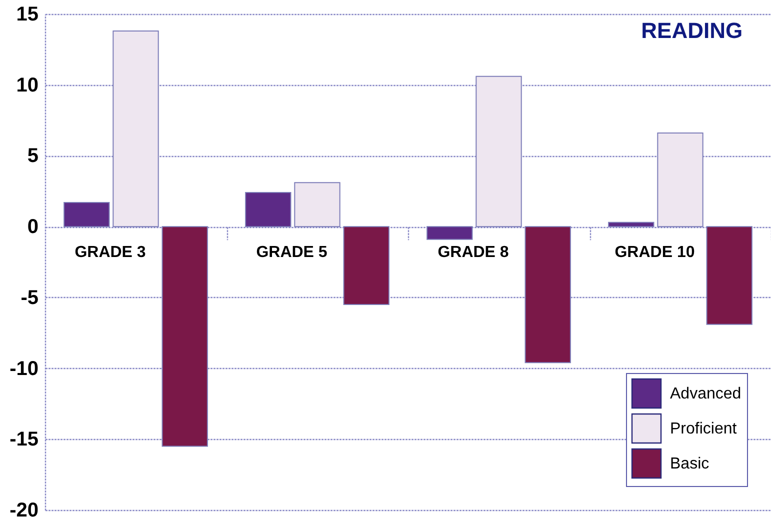  Describe the element at coordinates (24, 369) in the screenshot. I see `y-tick-label: -10` at that location.